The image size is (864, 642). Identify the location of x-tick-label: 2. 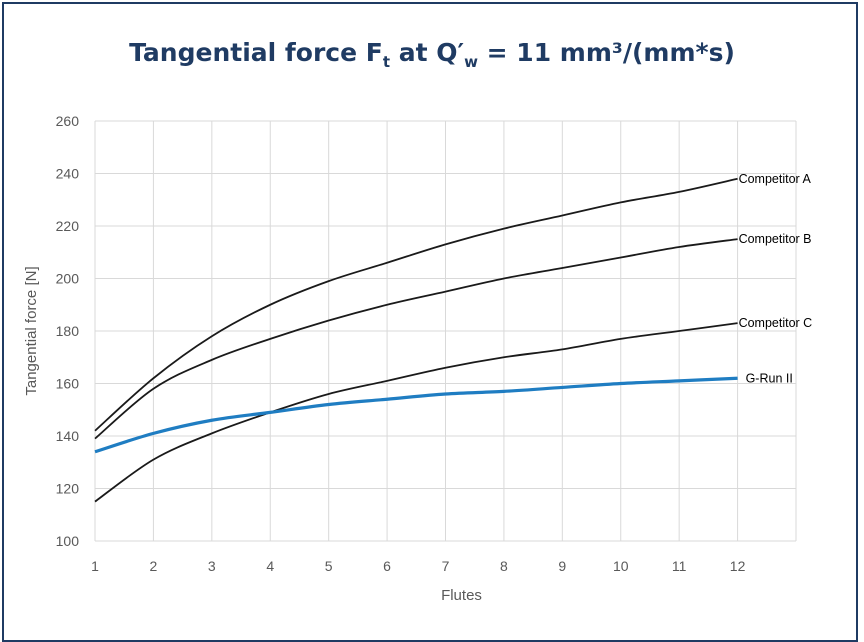
(154, 566).